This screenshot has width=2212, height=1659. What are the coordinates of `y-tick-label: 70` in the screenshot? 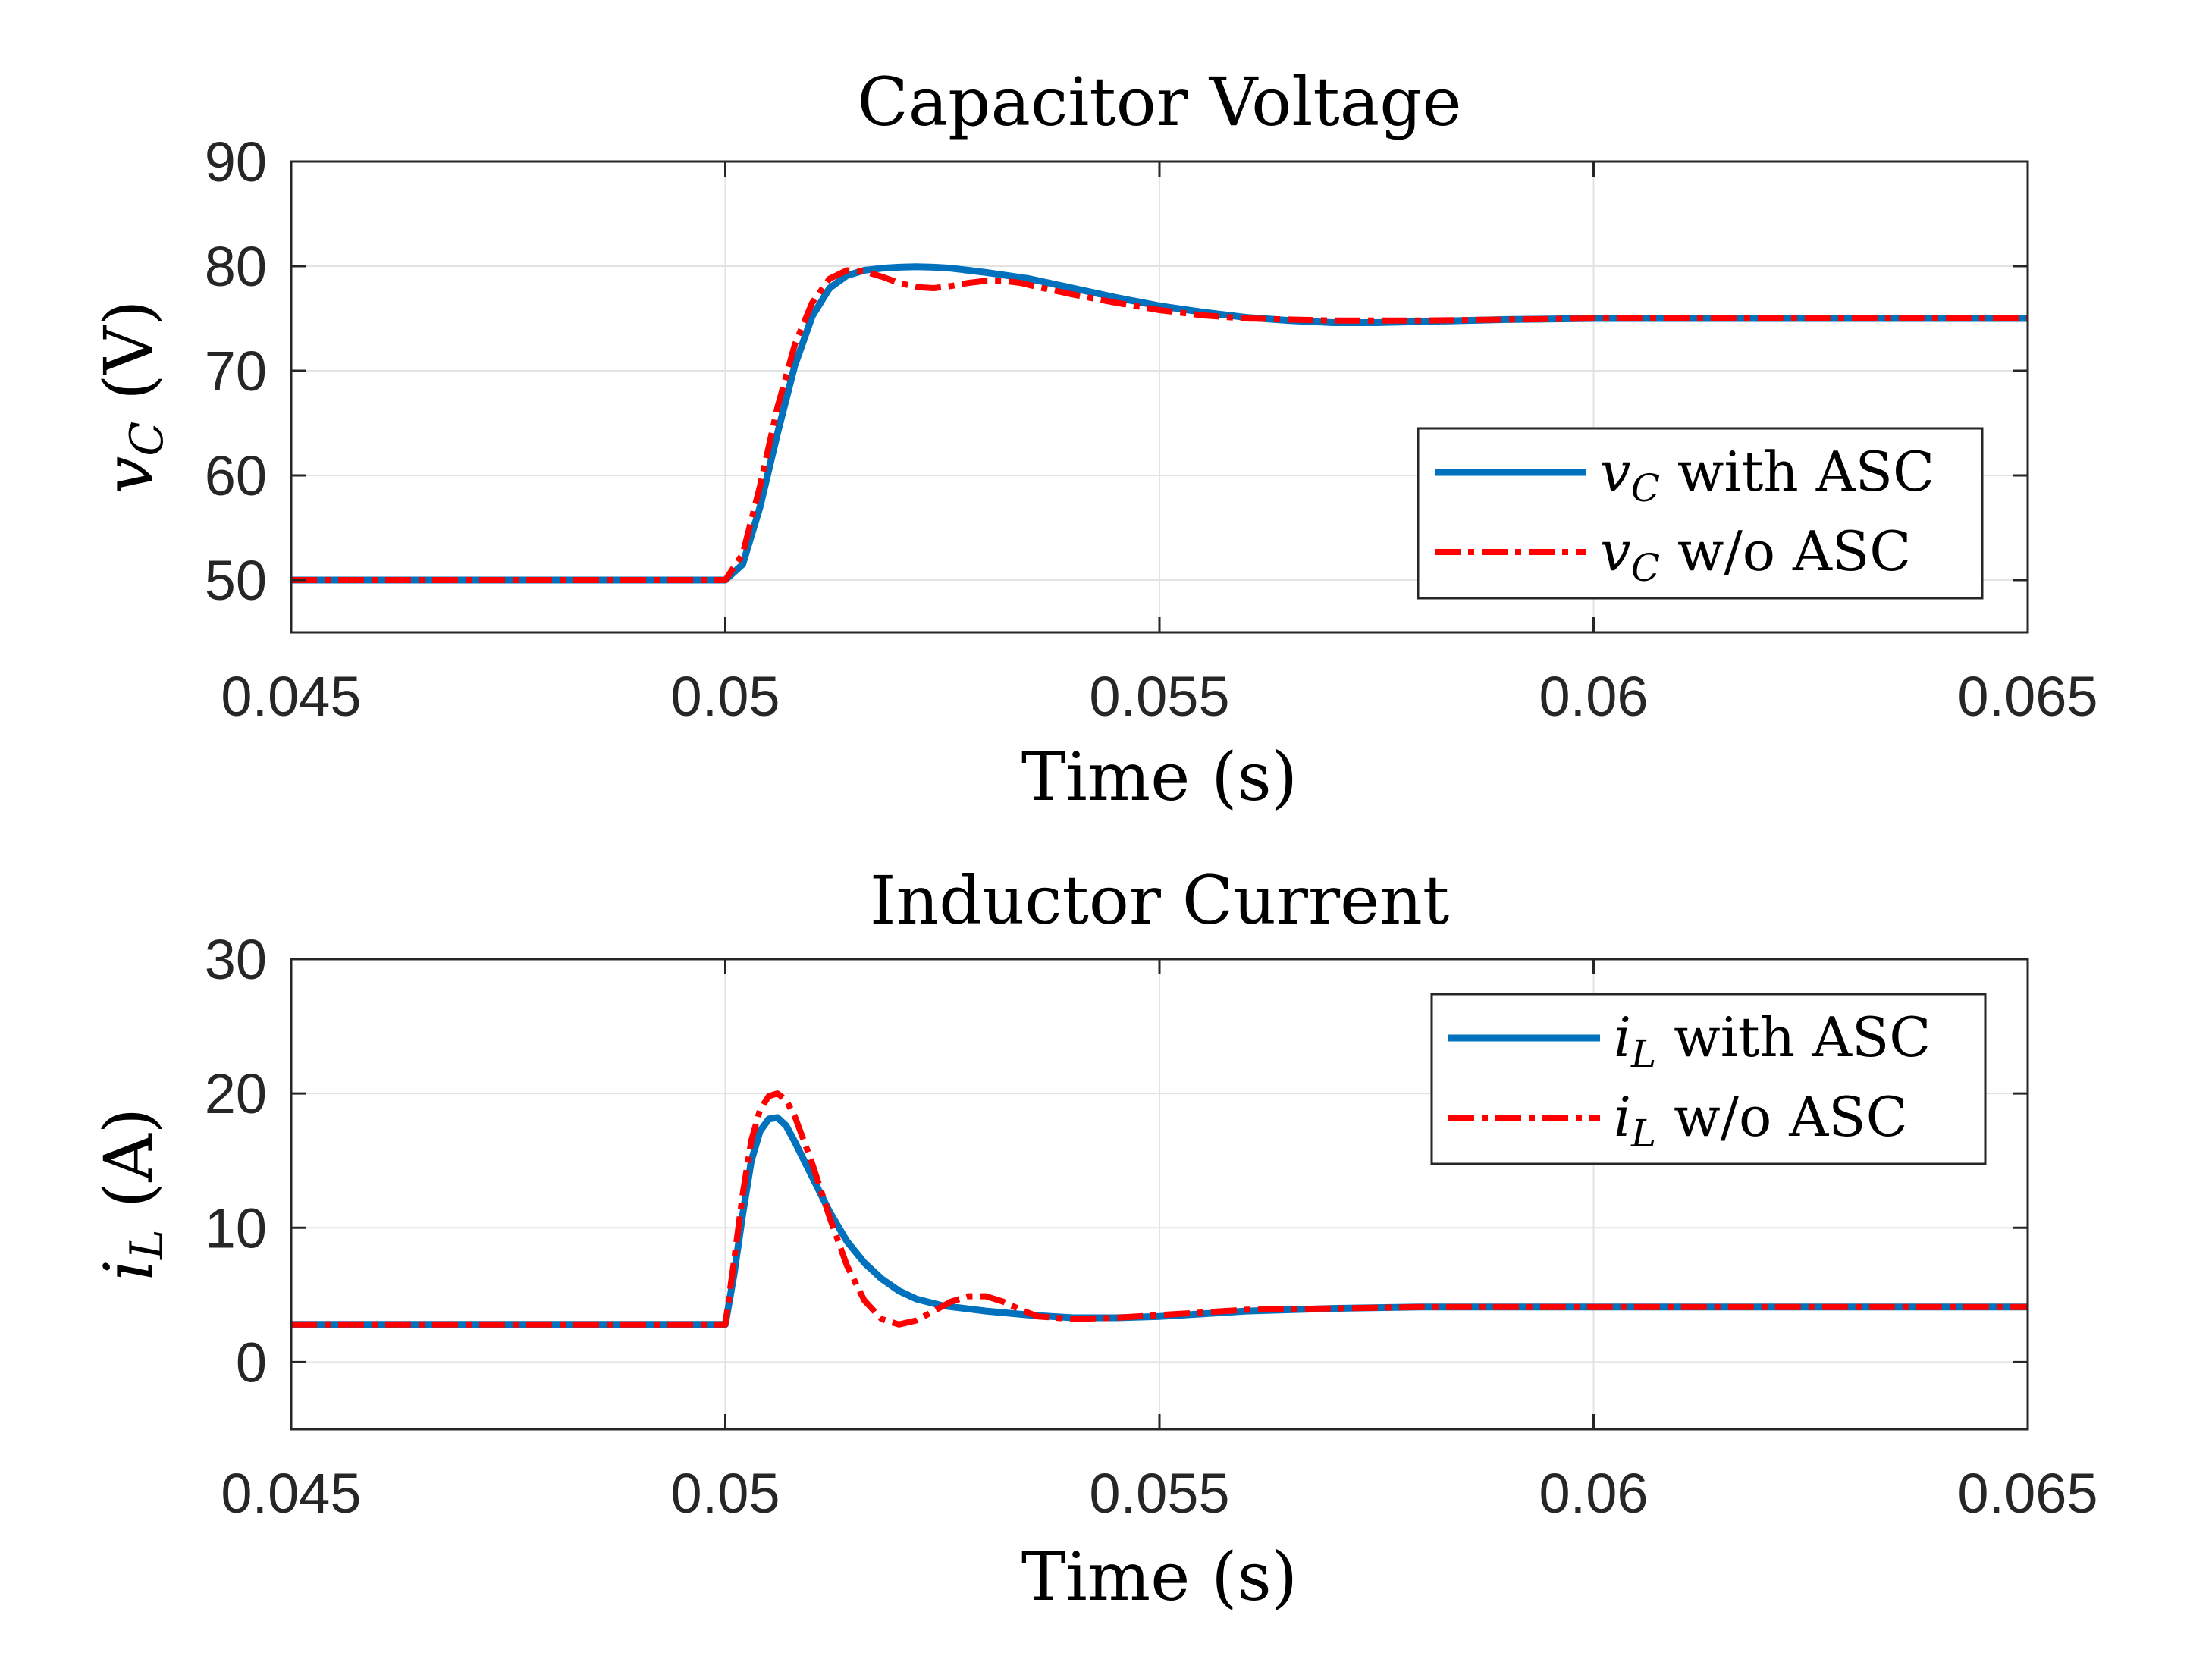 It's located at (236, 372).